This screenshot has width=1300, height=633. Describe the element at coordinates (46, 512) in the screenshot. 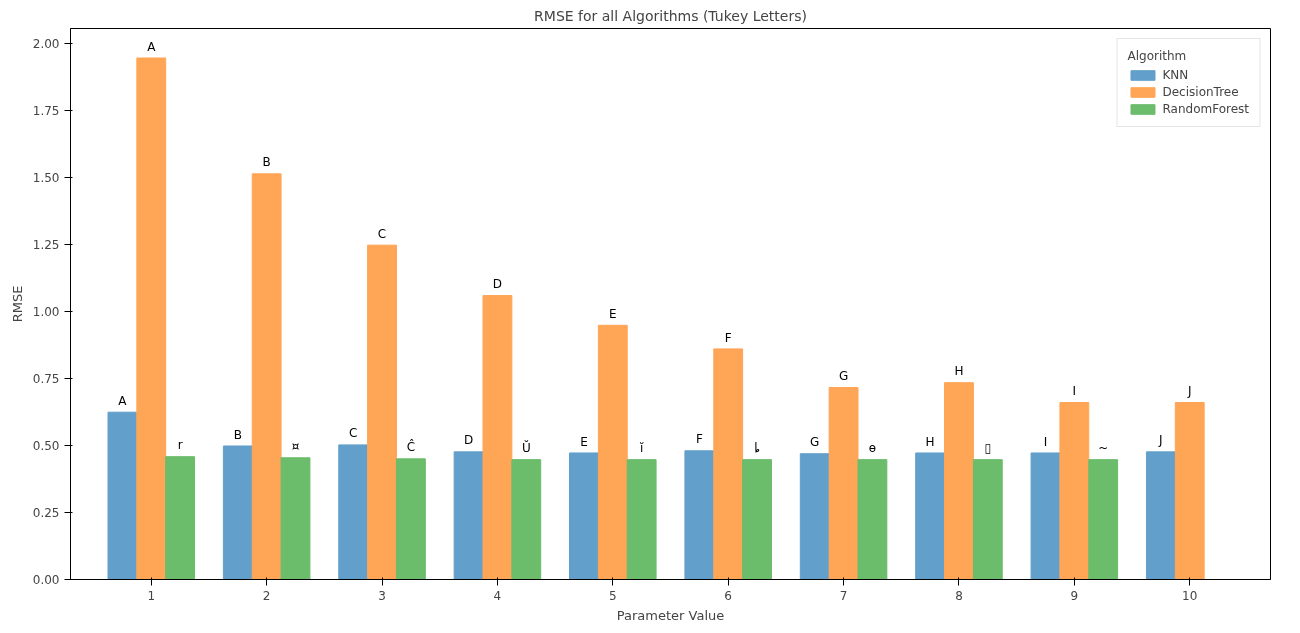

I see `y-tick-label: 0.25` at that location.